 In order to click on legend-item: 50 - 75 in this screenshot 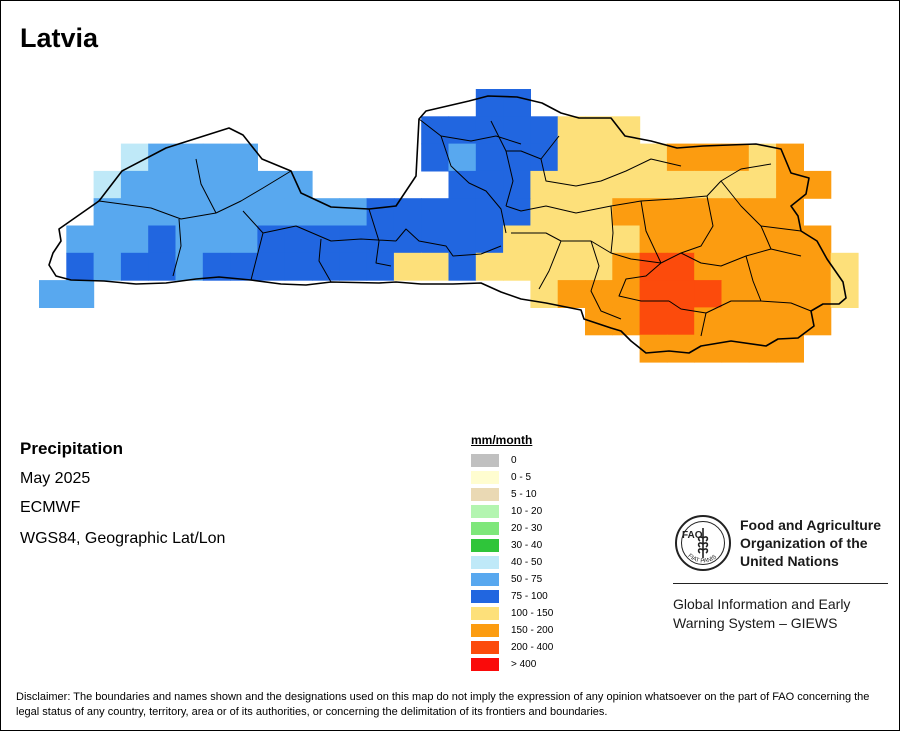, I will do `click(512, 579)`.